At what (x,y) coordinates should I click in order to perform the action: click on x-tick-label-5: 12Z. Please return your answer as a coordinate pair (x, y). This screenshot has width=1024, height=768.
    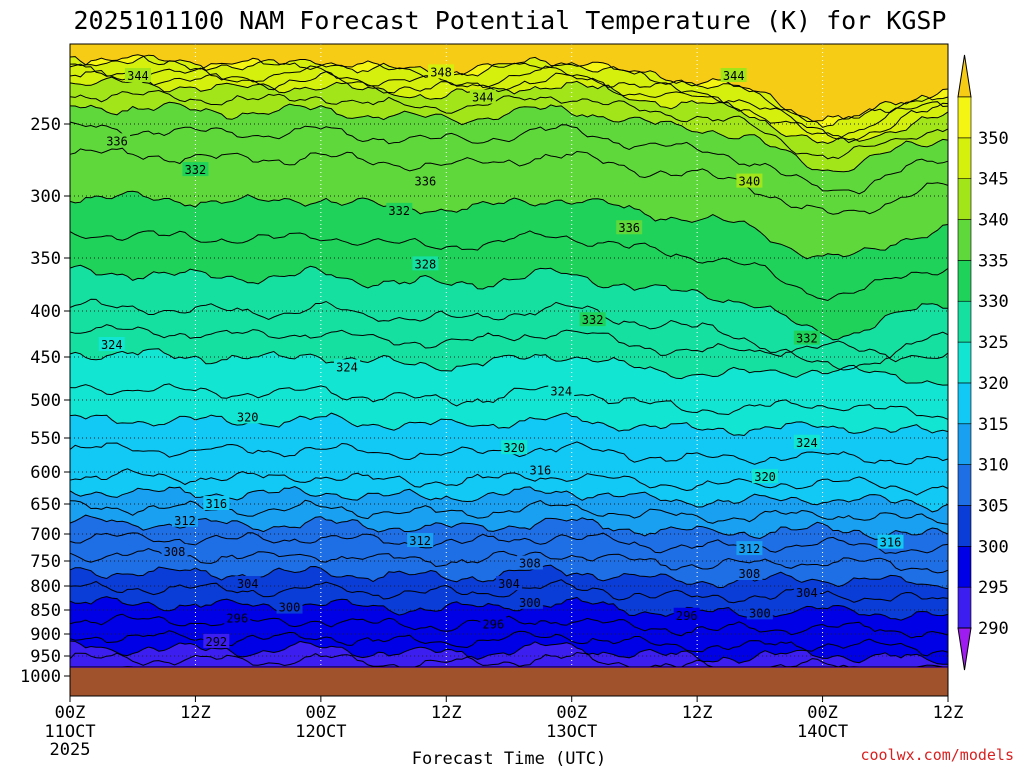
    Looking at the image, I should click on (697, 713).